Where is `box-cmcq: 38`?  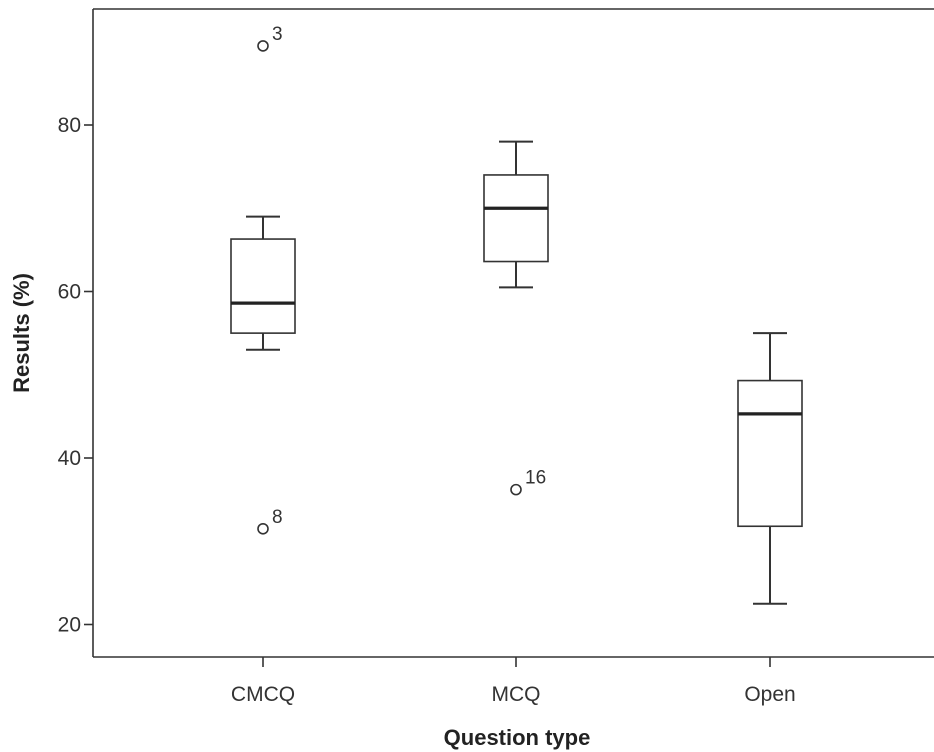
box-cmcq: 38 is located at coordinates (263, 279).